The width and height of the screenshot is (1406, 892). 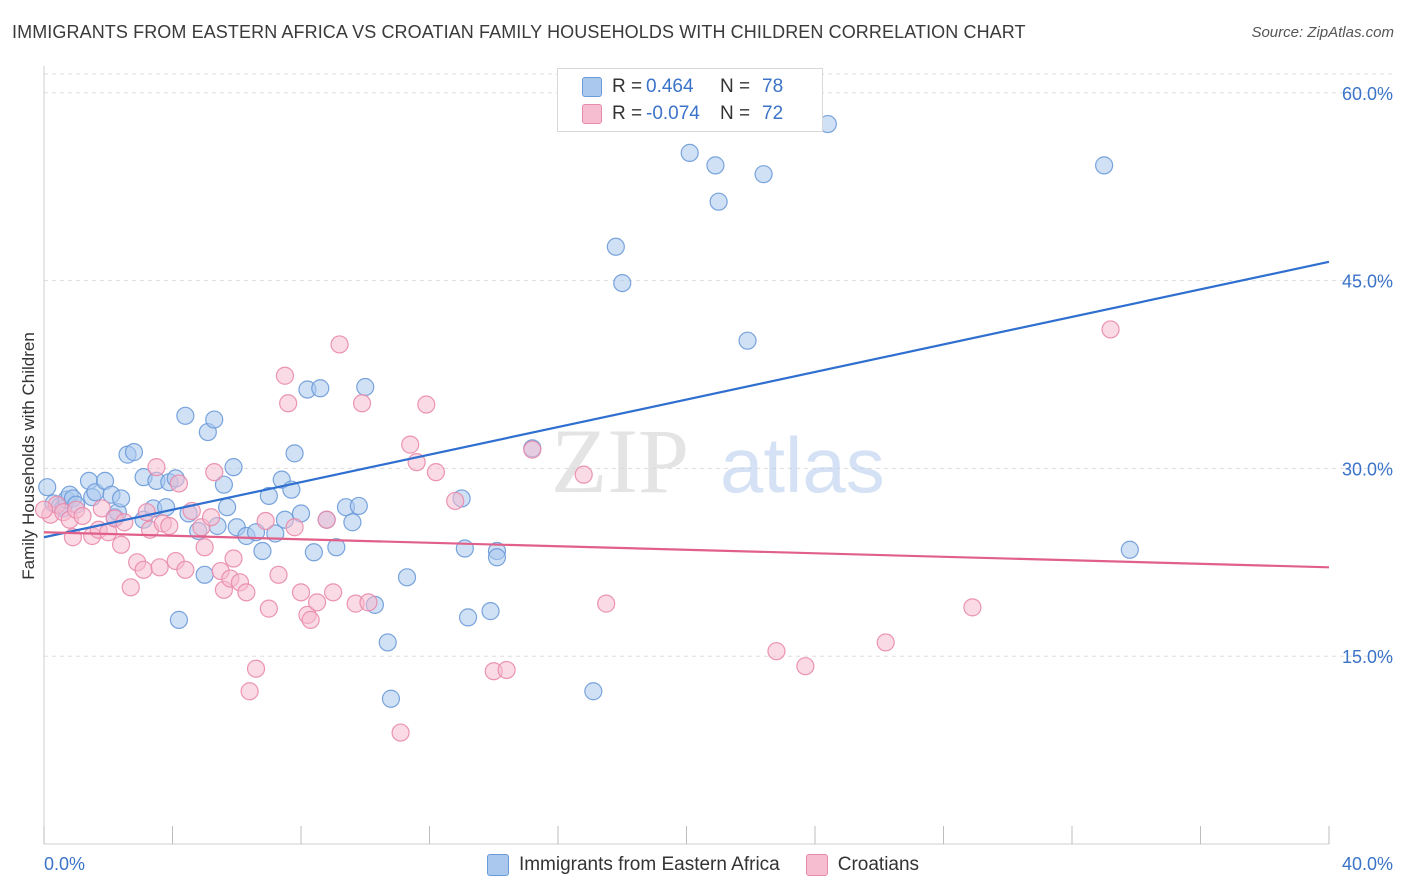 What do you see at coordinates (686, 550) in the screenshot?
I see `trend-line` at bounding box center [686, 550].